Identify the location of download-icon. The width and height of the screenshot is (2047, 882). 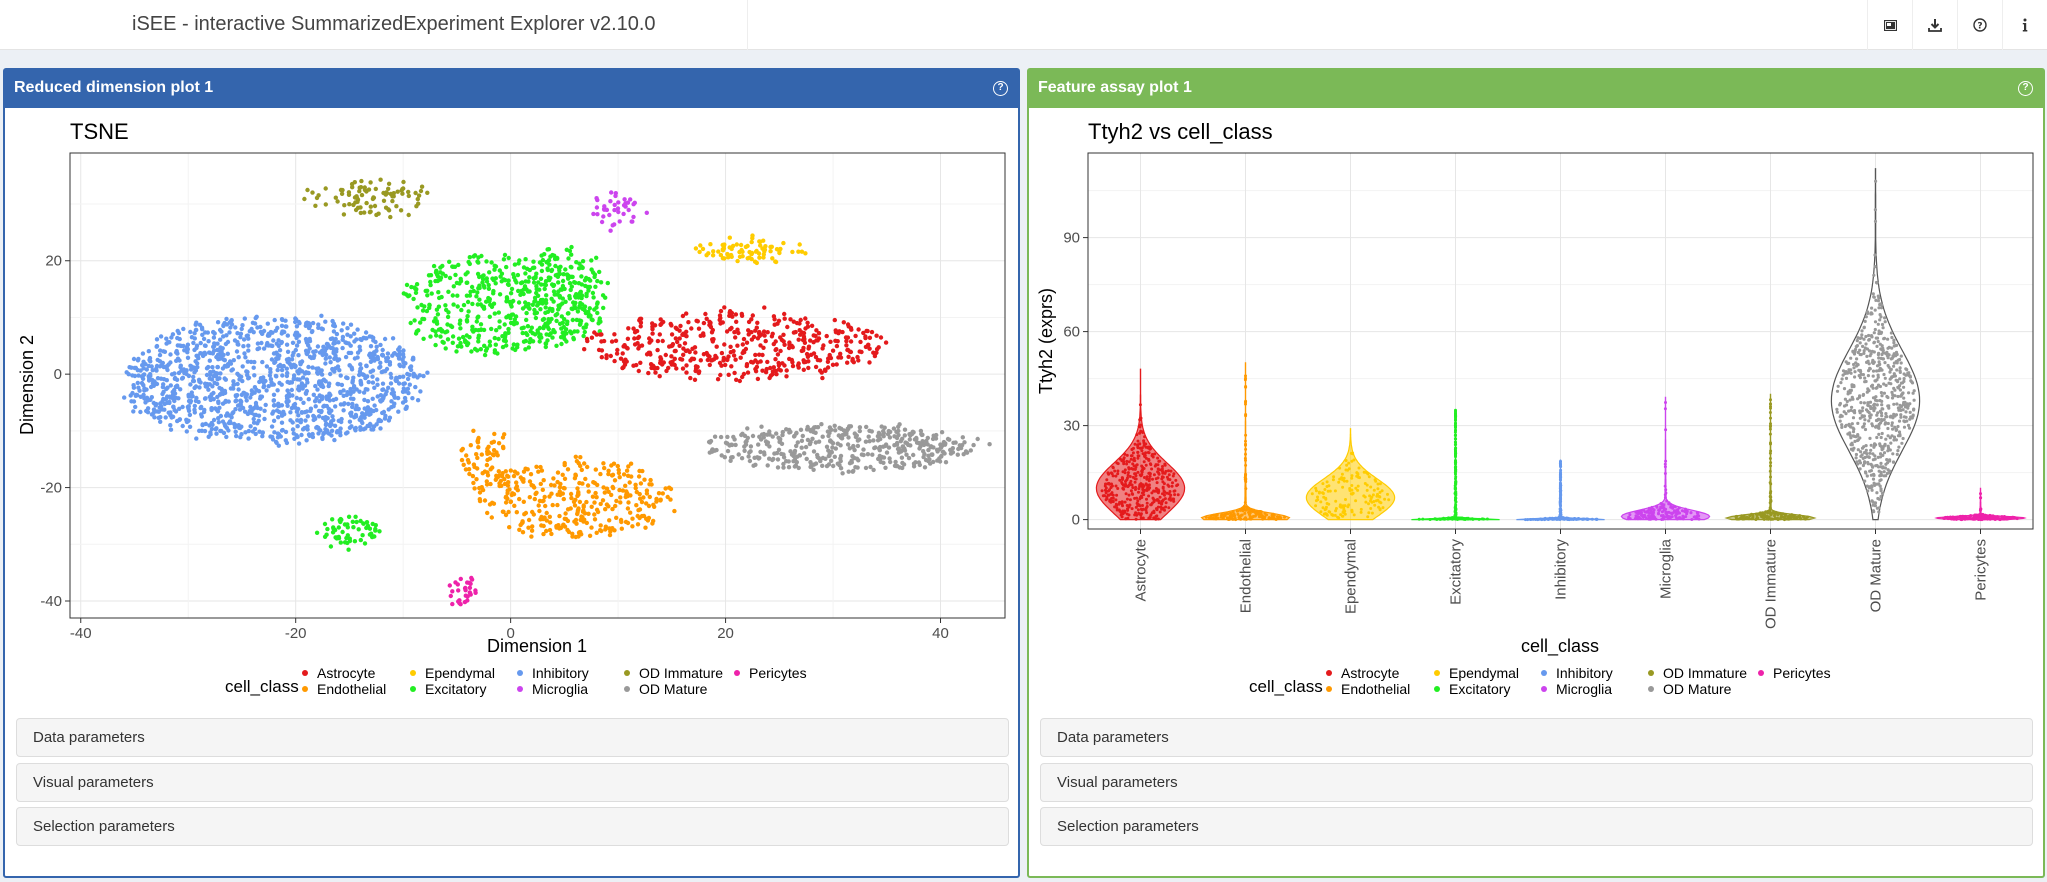
(1934, 25).